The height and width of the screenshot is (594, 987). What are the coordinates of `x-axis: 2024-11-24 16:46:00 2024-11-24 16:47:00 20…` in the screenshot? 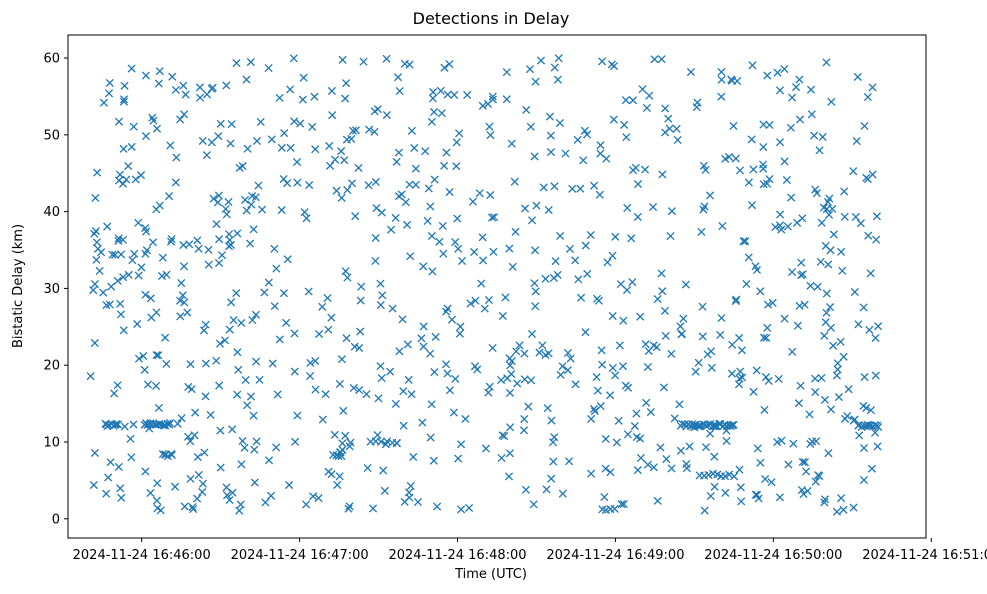 It's located at (530, 550).